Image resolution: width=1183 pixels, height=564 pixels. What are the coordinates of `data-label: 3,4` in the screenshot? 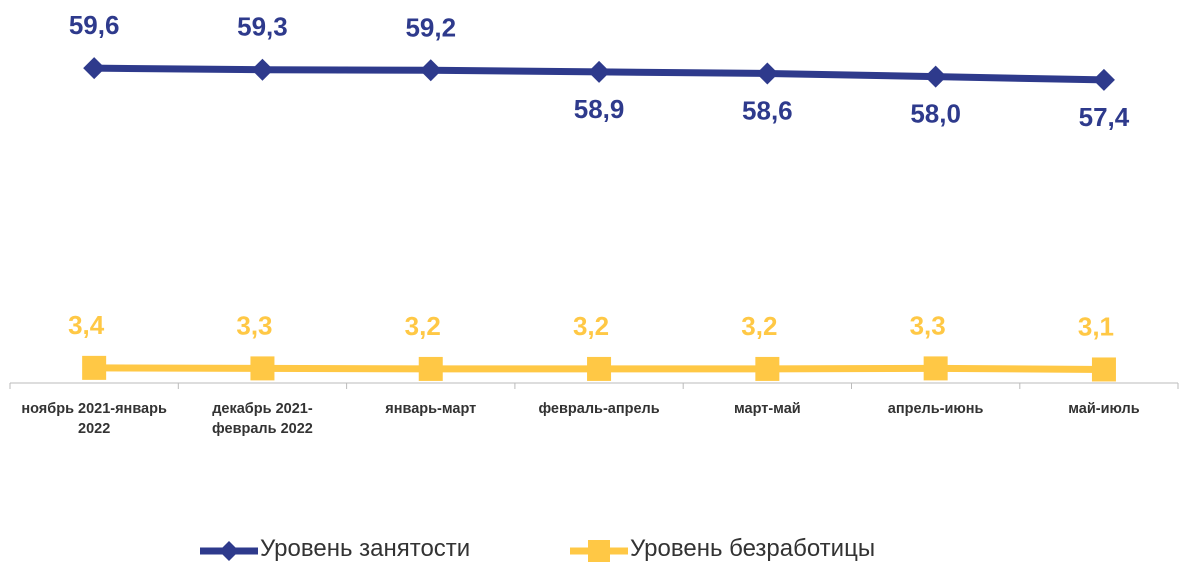 It's located at (86, 325).